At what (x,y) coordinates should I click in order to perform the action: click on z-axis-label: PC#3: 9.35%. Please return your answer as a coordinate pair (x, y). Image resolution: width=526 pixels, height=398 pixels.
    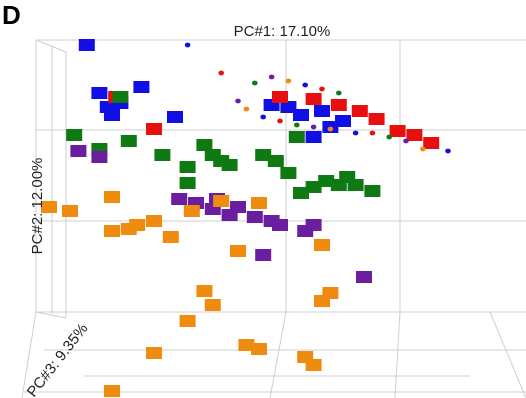
    Looking at the image, I should click on (58, 359).